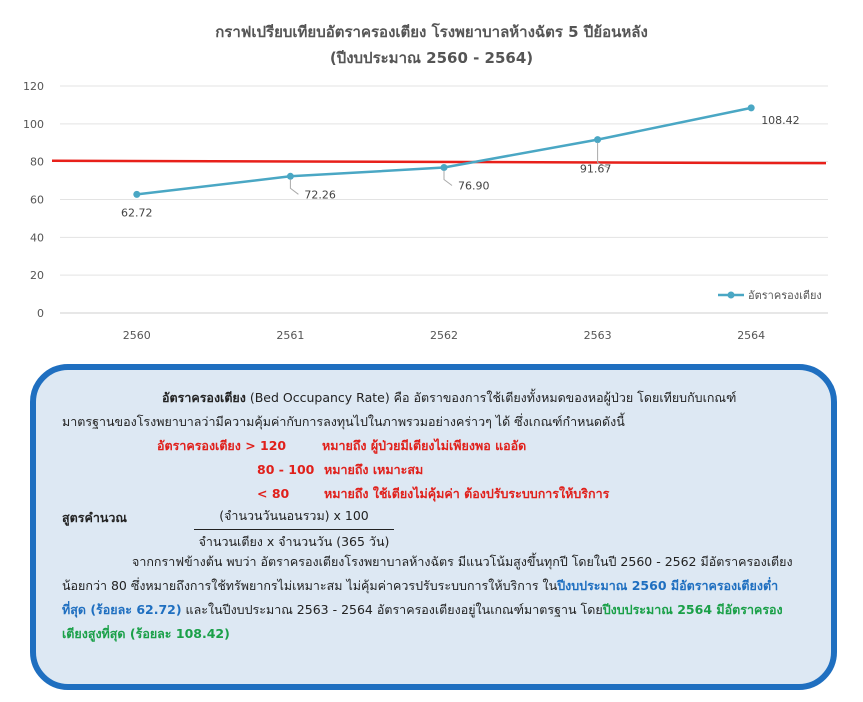  What do you see at coordinates (431, 58) in the screenshot?
I see `chart-subtitle: (ปีงบประมาณ 2560 - 2564)` at bounding box center [431, 58].